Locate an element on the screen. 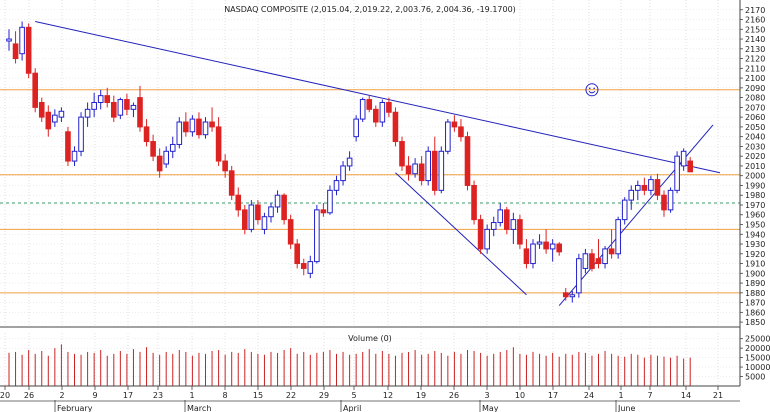 The image size is (770, 412). price-tick-label: 2110 is located at coordinates (755, 68).